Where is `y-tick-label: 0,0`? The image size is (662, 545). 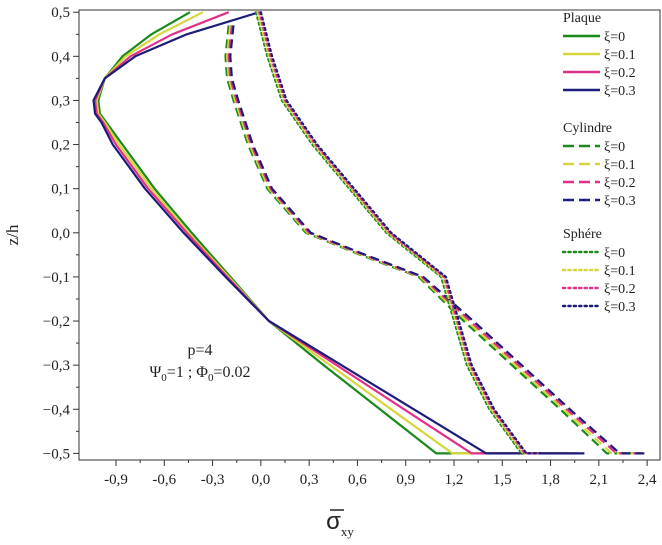 y-tick-label: 0,0 is located at coordinates (60, 234).